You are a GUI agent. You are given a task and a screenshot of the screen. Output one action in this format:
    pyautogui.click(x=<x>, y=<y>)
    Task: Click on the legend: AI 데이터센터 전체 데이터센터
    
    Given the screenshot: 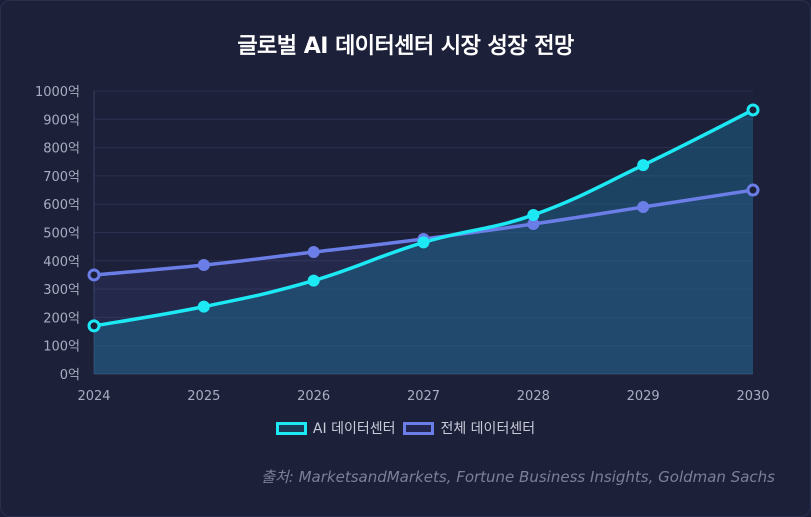 What is the action you would take?
    pyautogui.click(x=405, y=428)
    